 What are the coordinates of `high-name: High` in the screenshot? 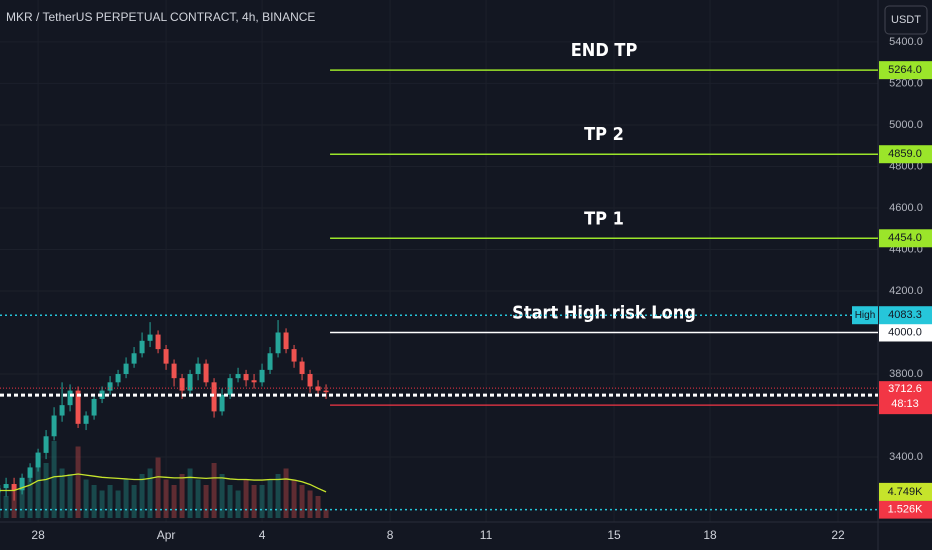 It's located at (865, 315).